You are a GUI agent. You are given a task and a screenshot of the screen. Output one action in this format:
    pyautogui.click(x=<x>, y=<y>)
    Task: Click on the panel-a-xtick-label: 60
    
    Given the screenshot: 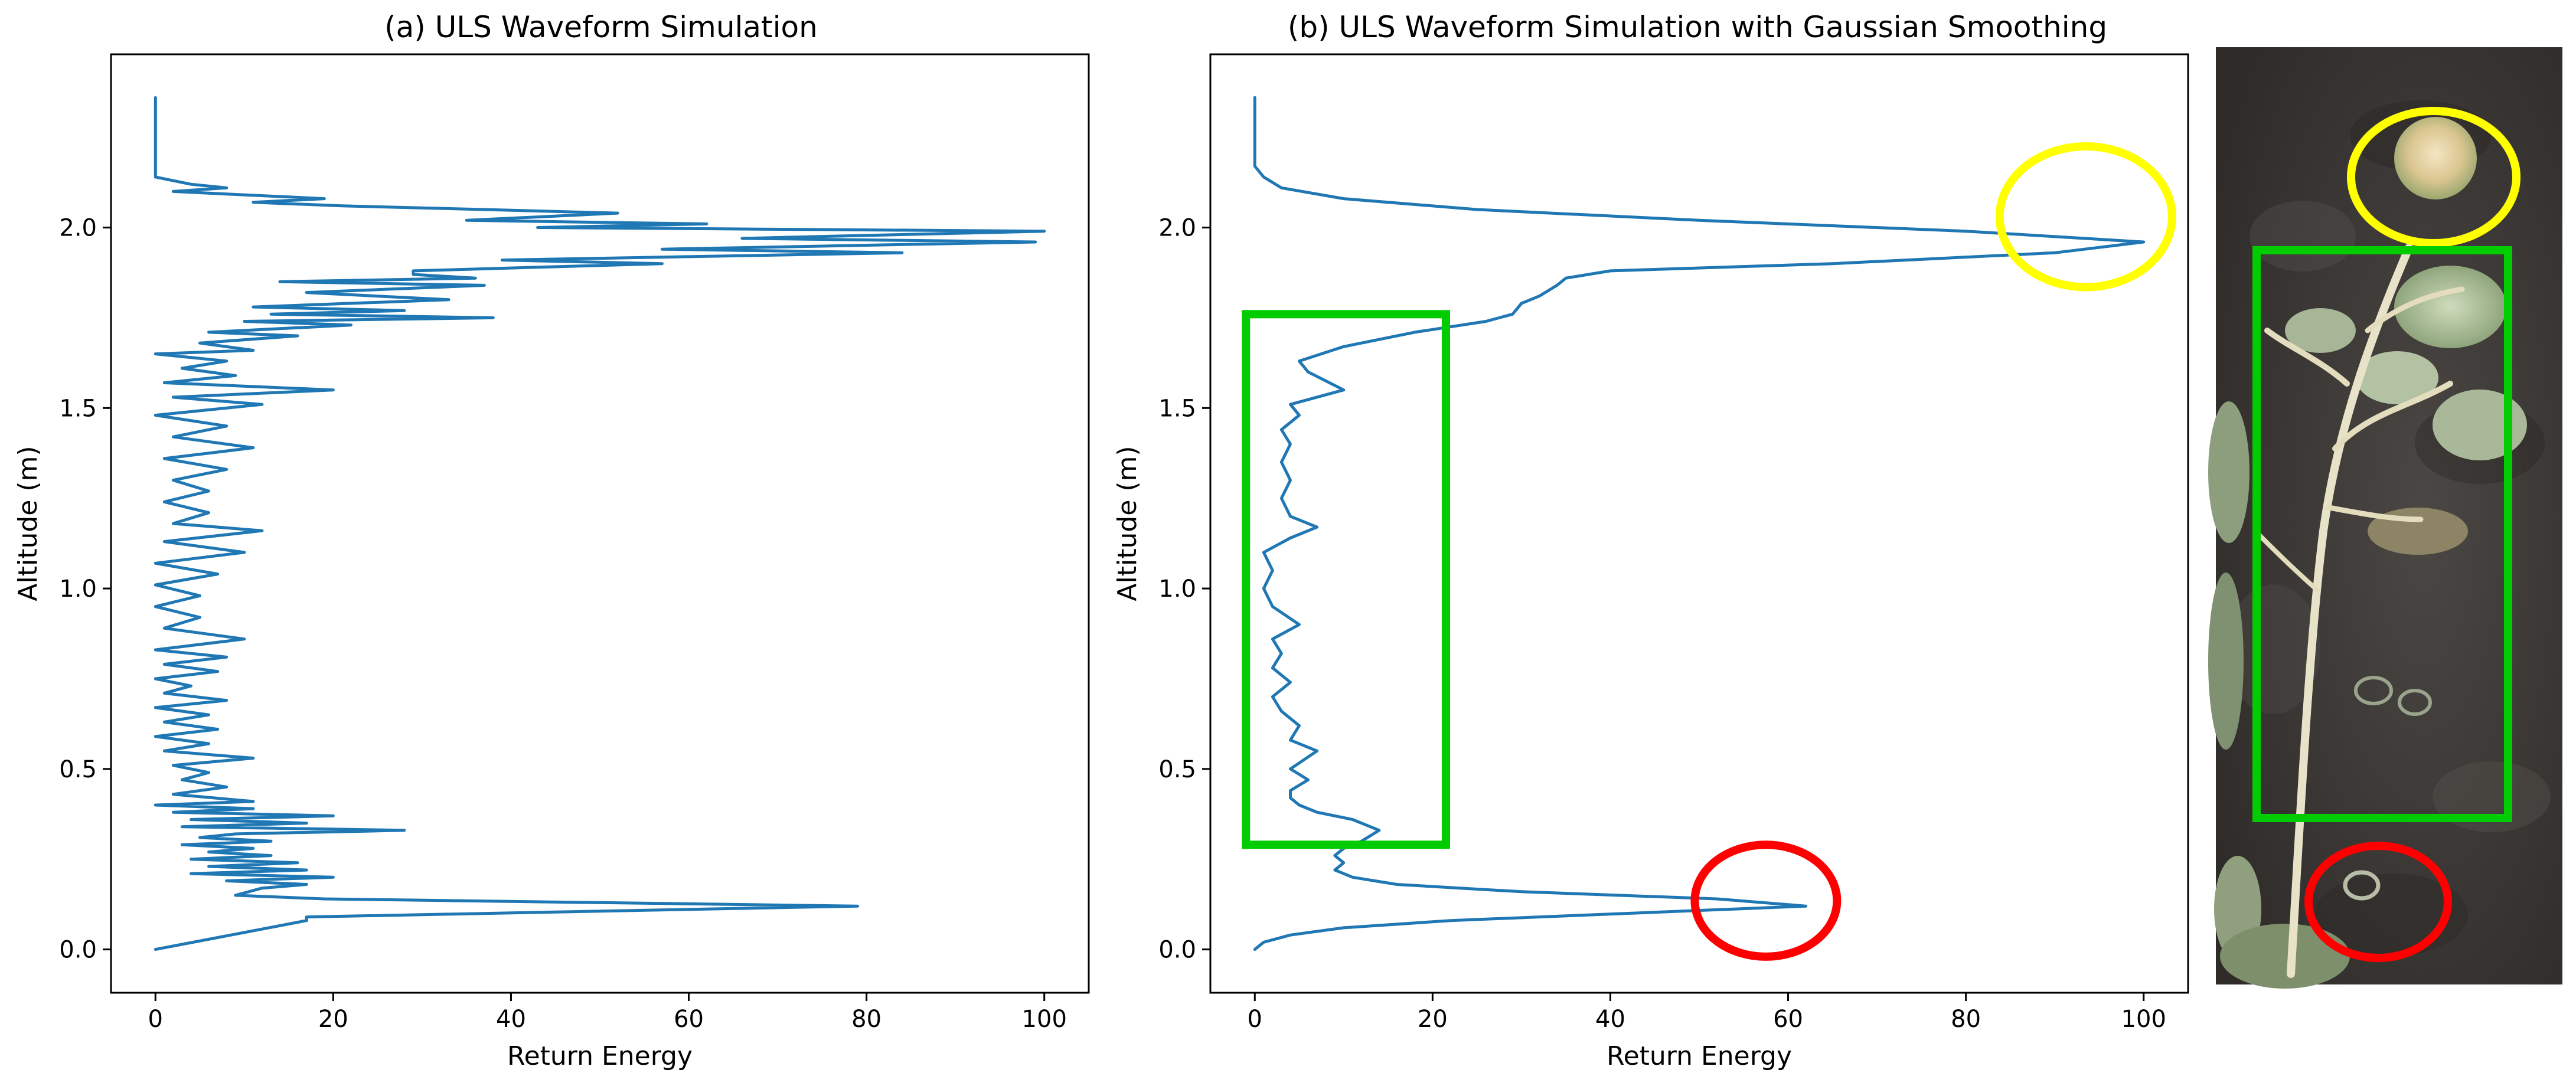 What is the action you would take?
    pyautogui.click(x=689, y=1019)
    